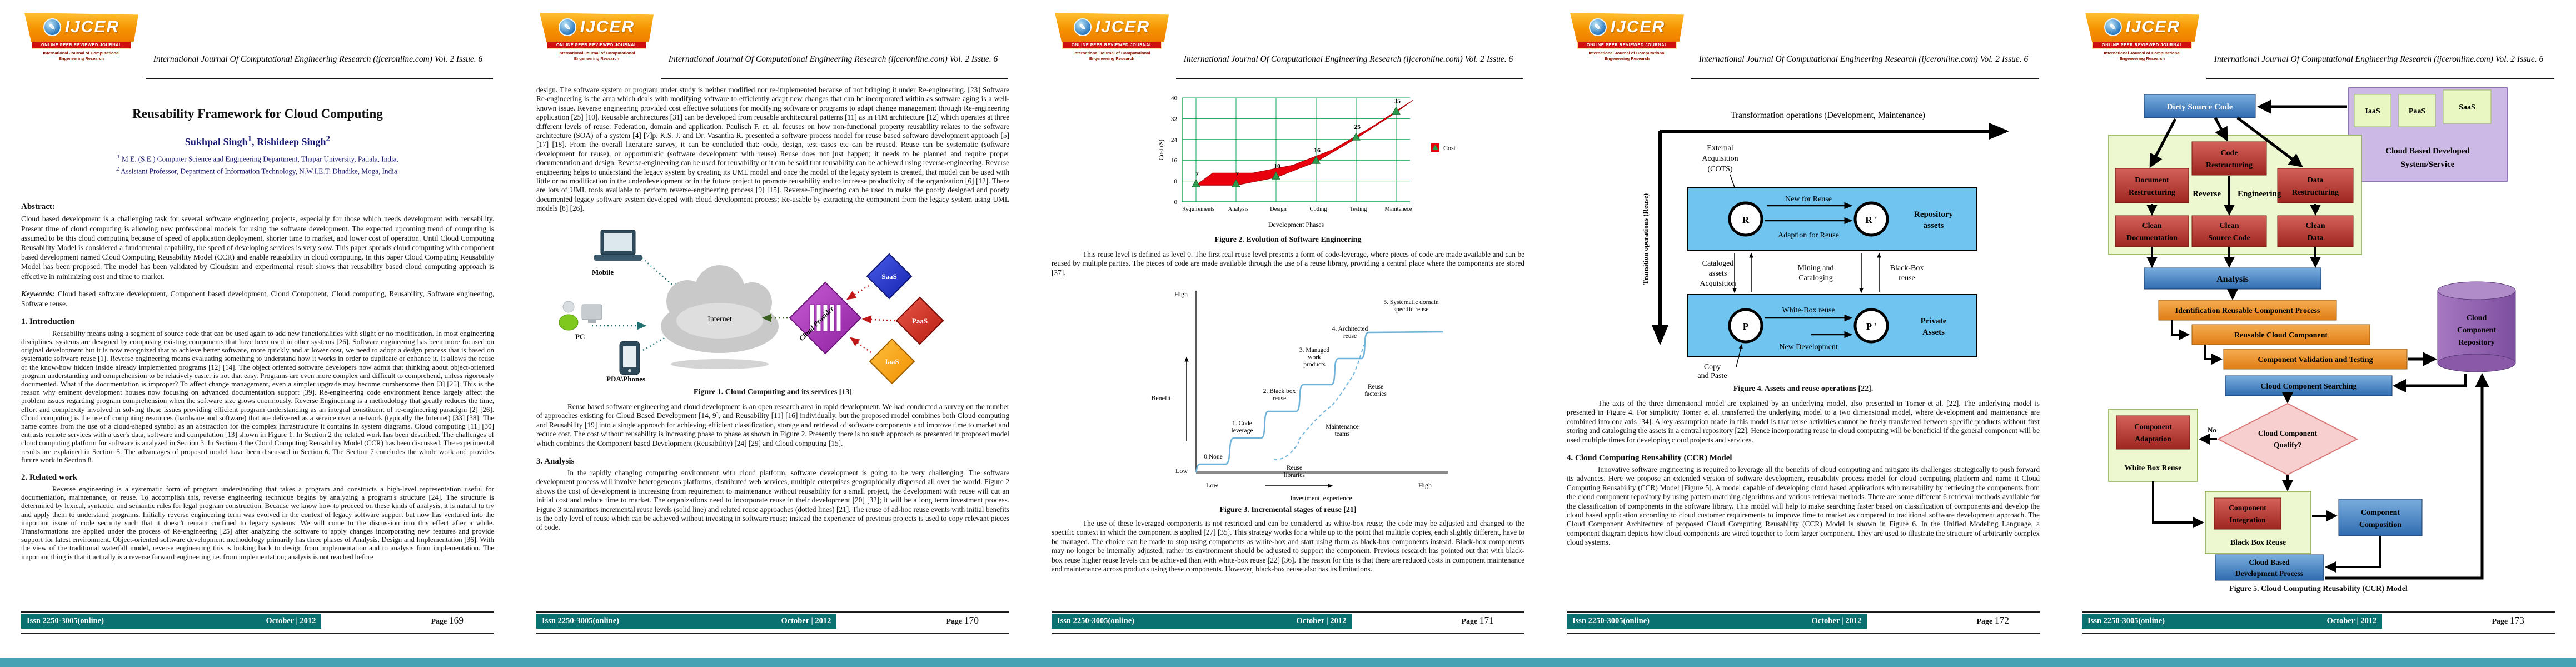 The height and width of the screenshot is (667, 2576). What do you see at coordinates (629, 358) in the screenshot?
I see `pda-phone-icon` at bounding box center [629, 358].